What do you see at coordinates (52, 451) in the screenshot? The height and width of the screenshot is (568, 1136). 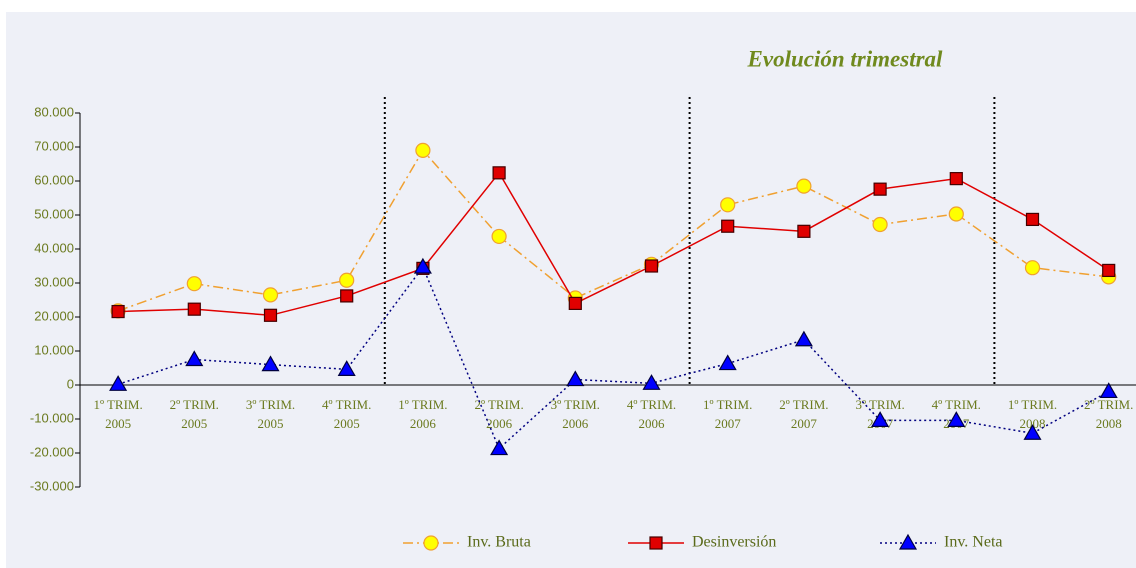 I see `y-tick-label: -20.000` at bounding box center [52, 451].